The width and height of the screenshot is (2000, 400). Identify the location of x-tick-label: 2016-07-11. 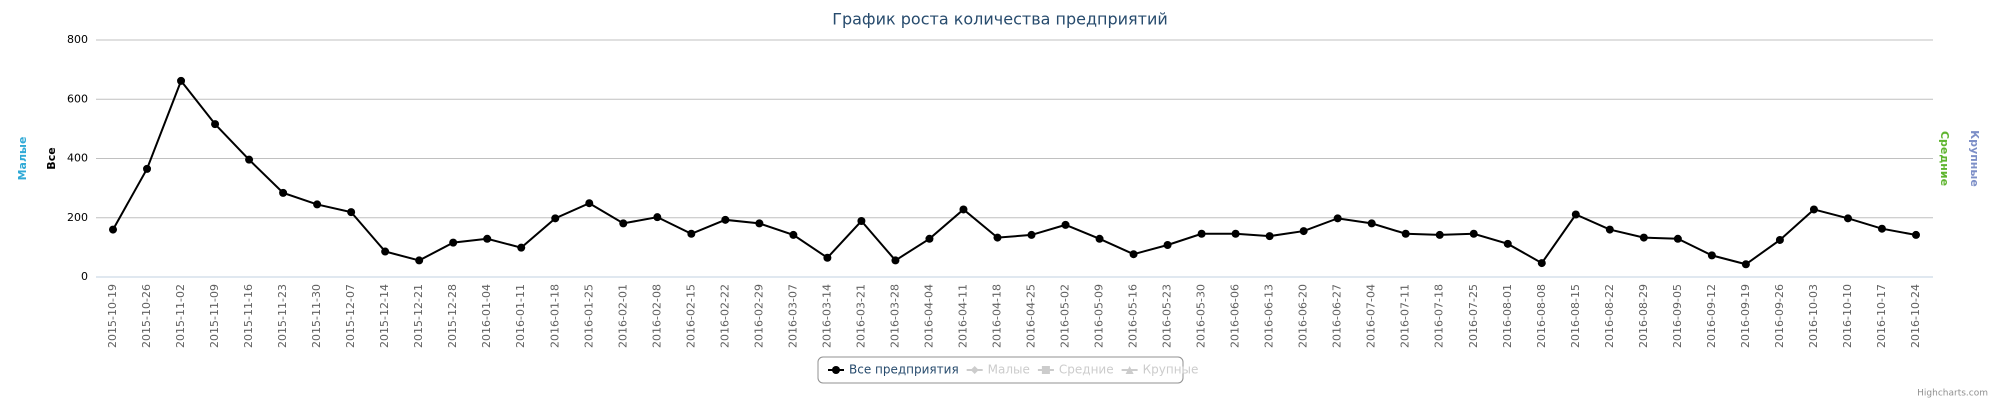
(1405, 316).